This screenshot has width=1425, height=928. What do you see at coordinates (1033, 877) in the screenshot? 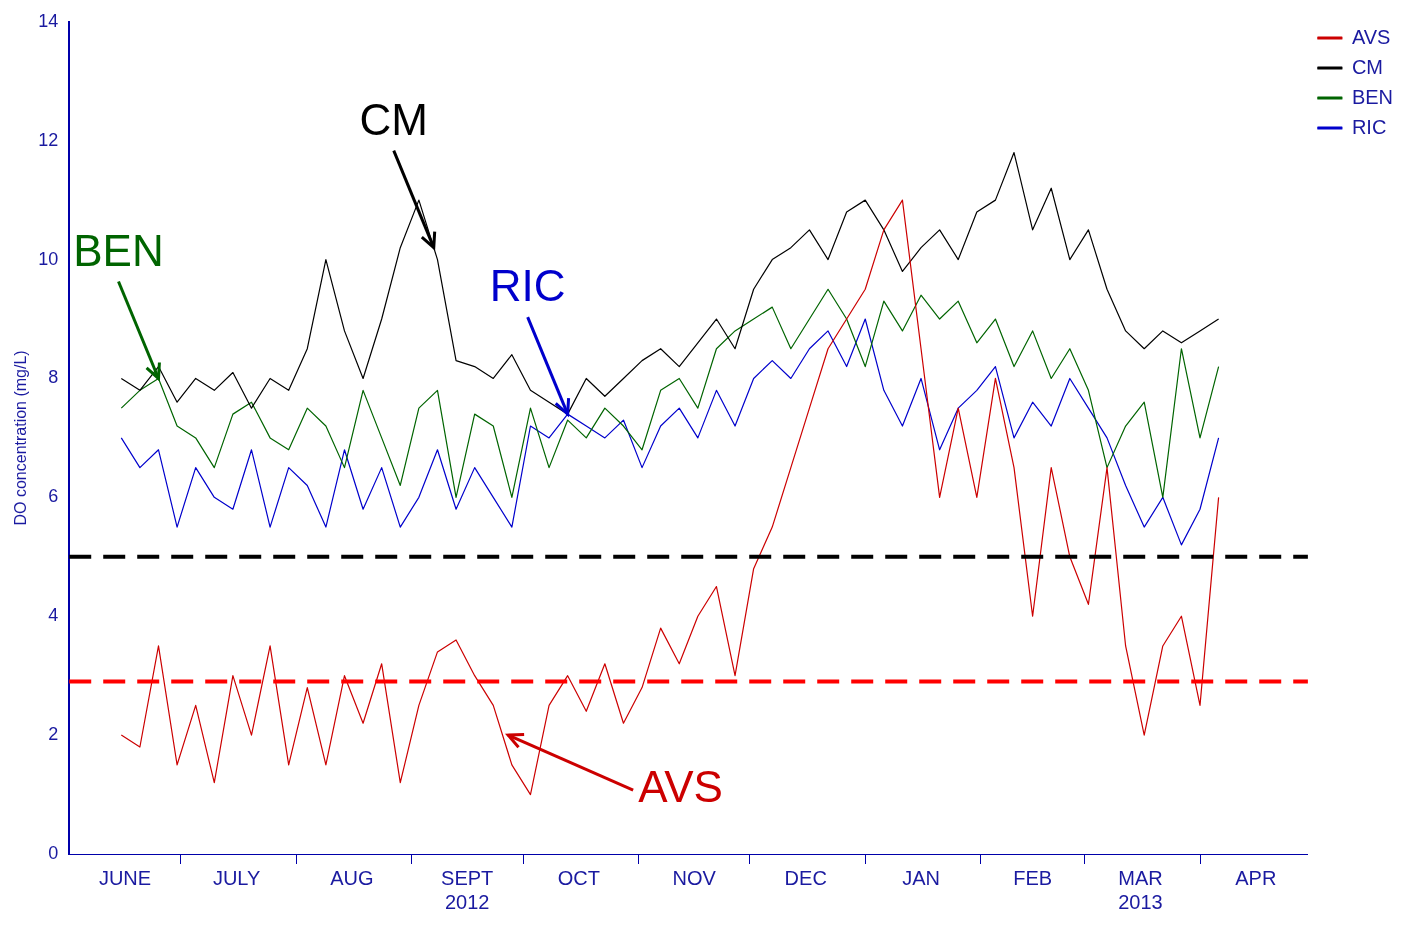
I see `x-tick-label: FEB` at bounding box center [1033, 877].